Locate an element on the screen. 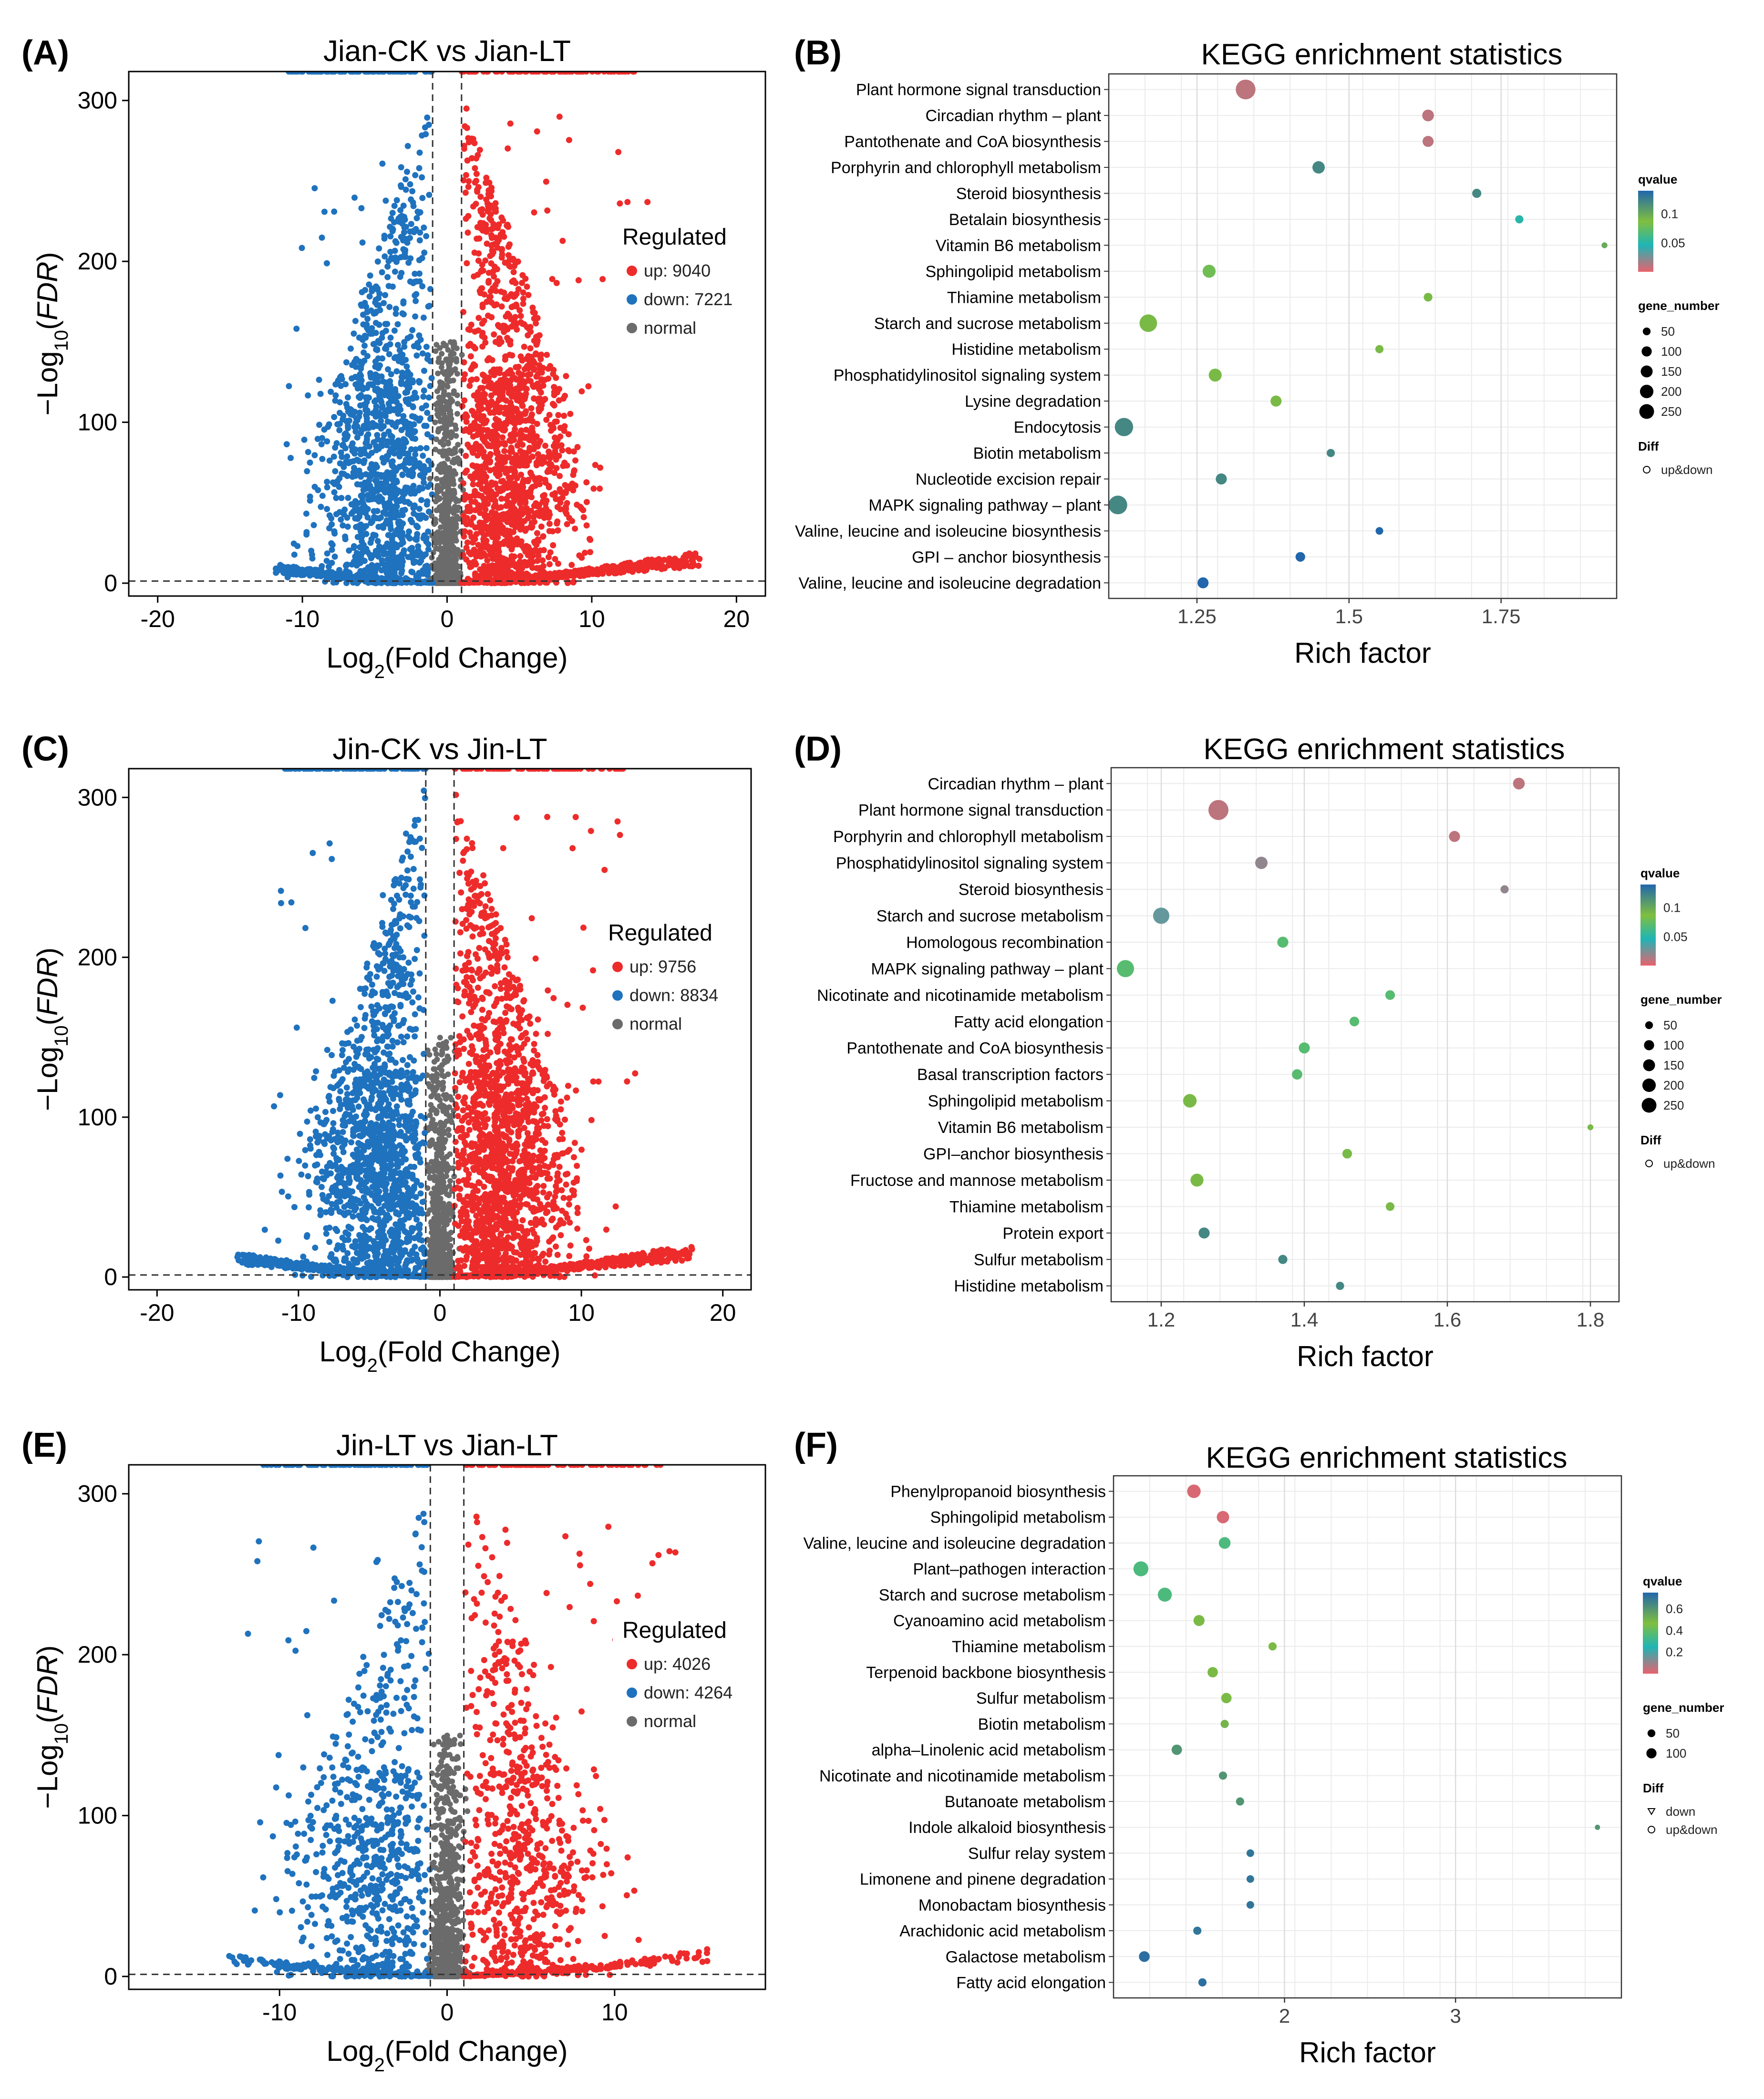  y-axis-title-part: FDR is located at coordinates (47, 291).